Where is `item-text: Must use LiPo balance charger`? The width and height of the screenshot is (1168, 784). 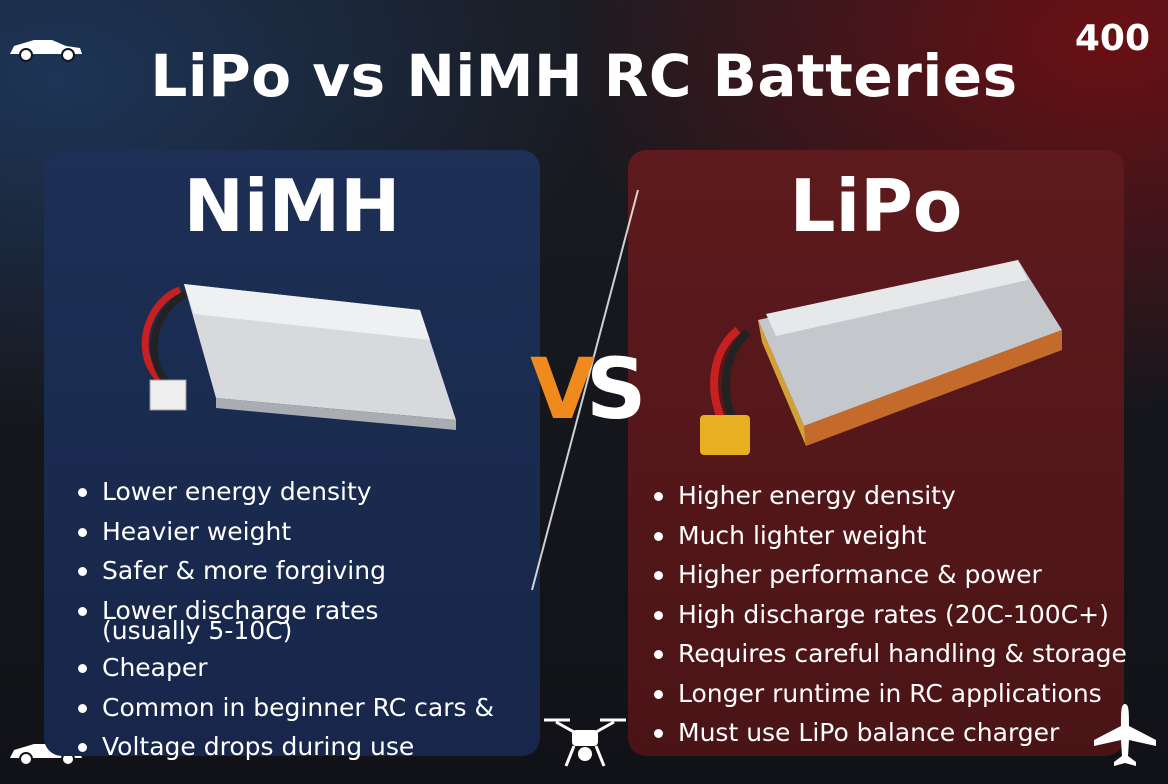 item-text: Must use LiPo balance charger is located at coordinates (869, 732).